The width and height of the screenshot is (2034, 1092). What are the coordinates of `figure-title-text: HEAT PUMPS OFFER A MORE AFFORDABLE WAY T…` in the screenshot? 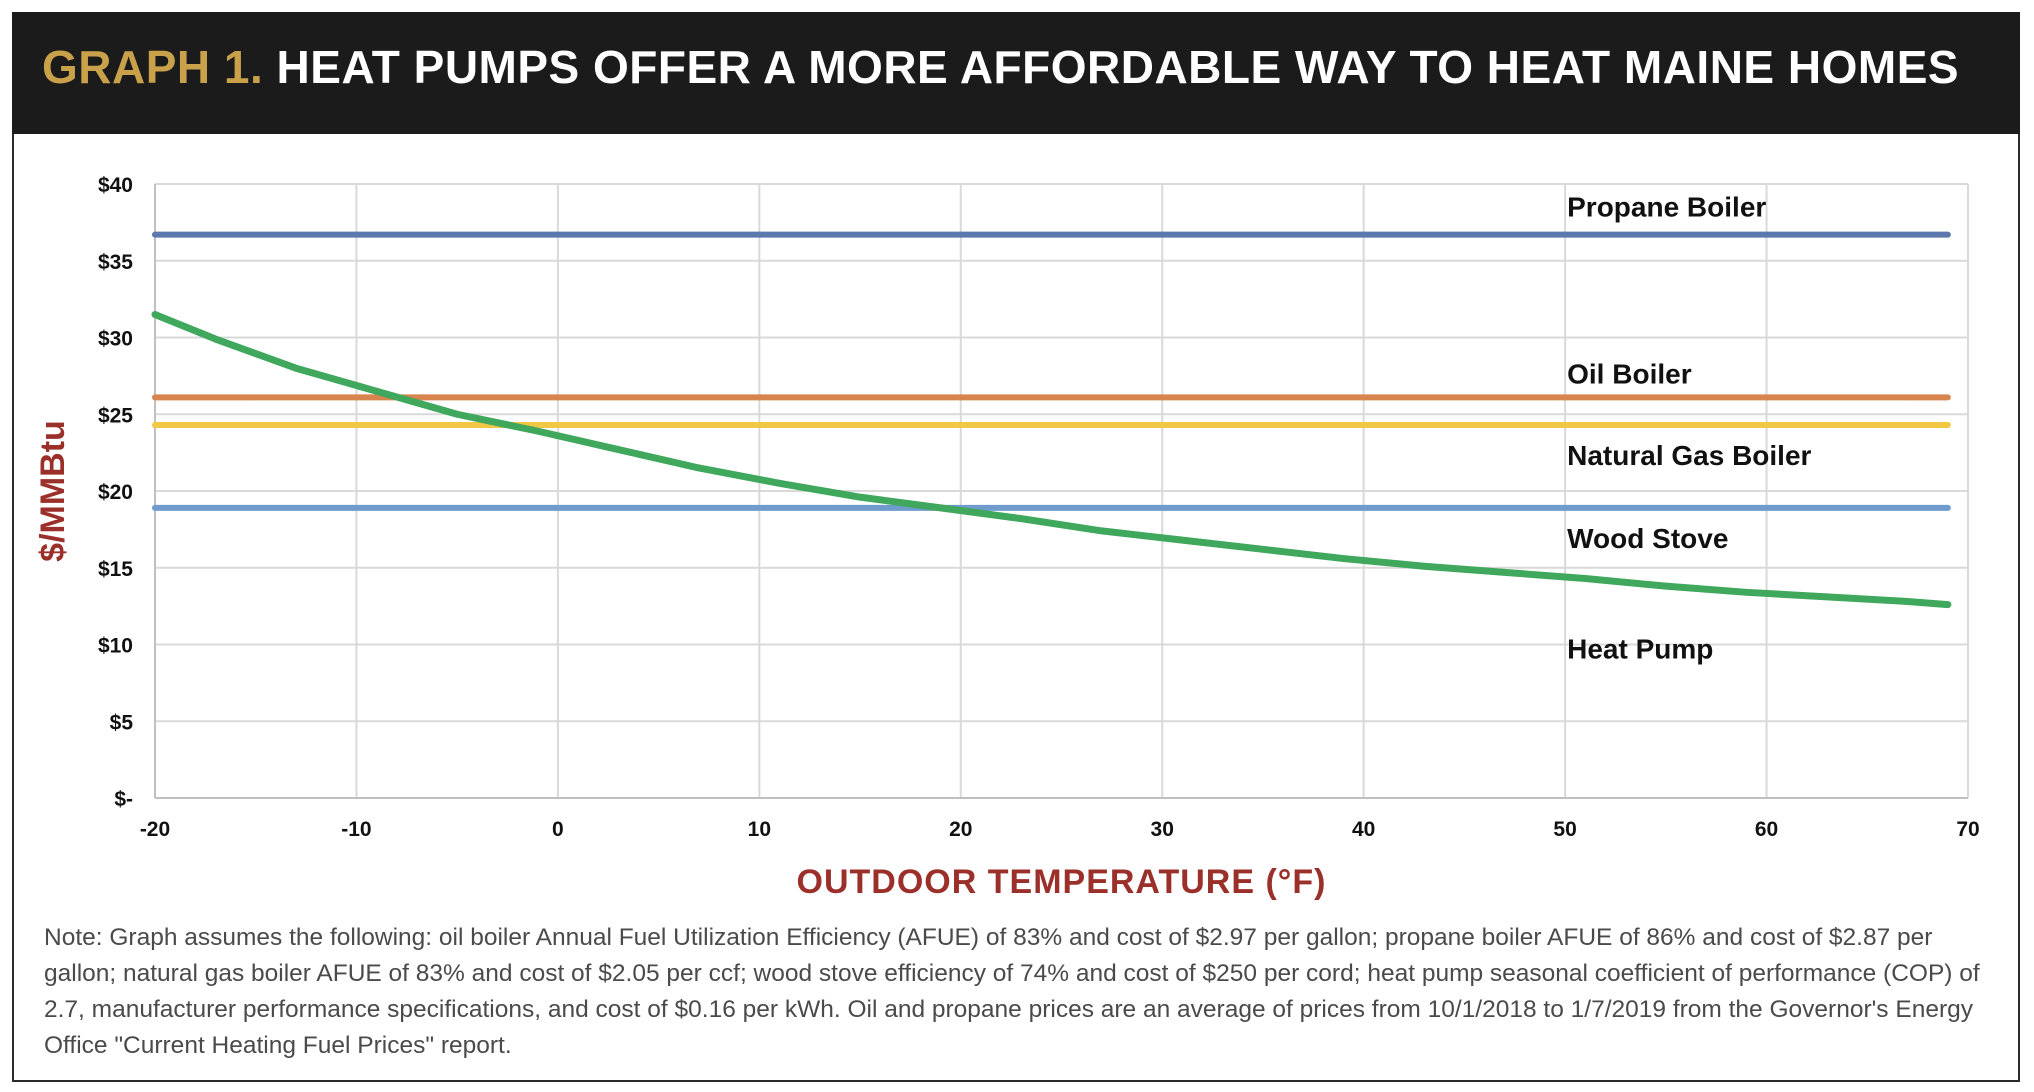 It's located at (1118, 67).